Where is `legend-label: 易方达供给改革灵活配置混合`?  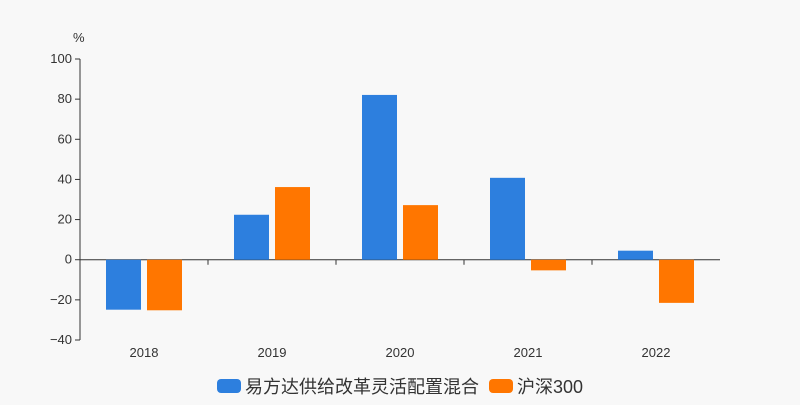
legend-label: 易方达供给改革灵活配置混合 is located at coordinates (361, 387).